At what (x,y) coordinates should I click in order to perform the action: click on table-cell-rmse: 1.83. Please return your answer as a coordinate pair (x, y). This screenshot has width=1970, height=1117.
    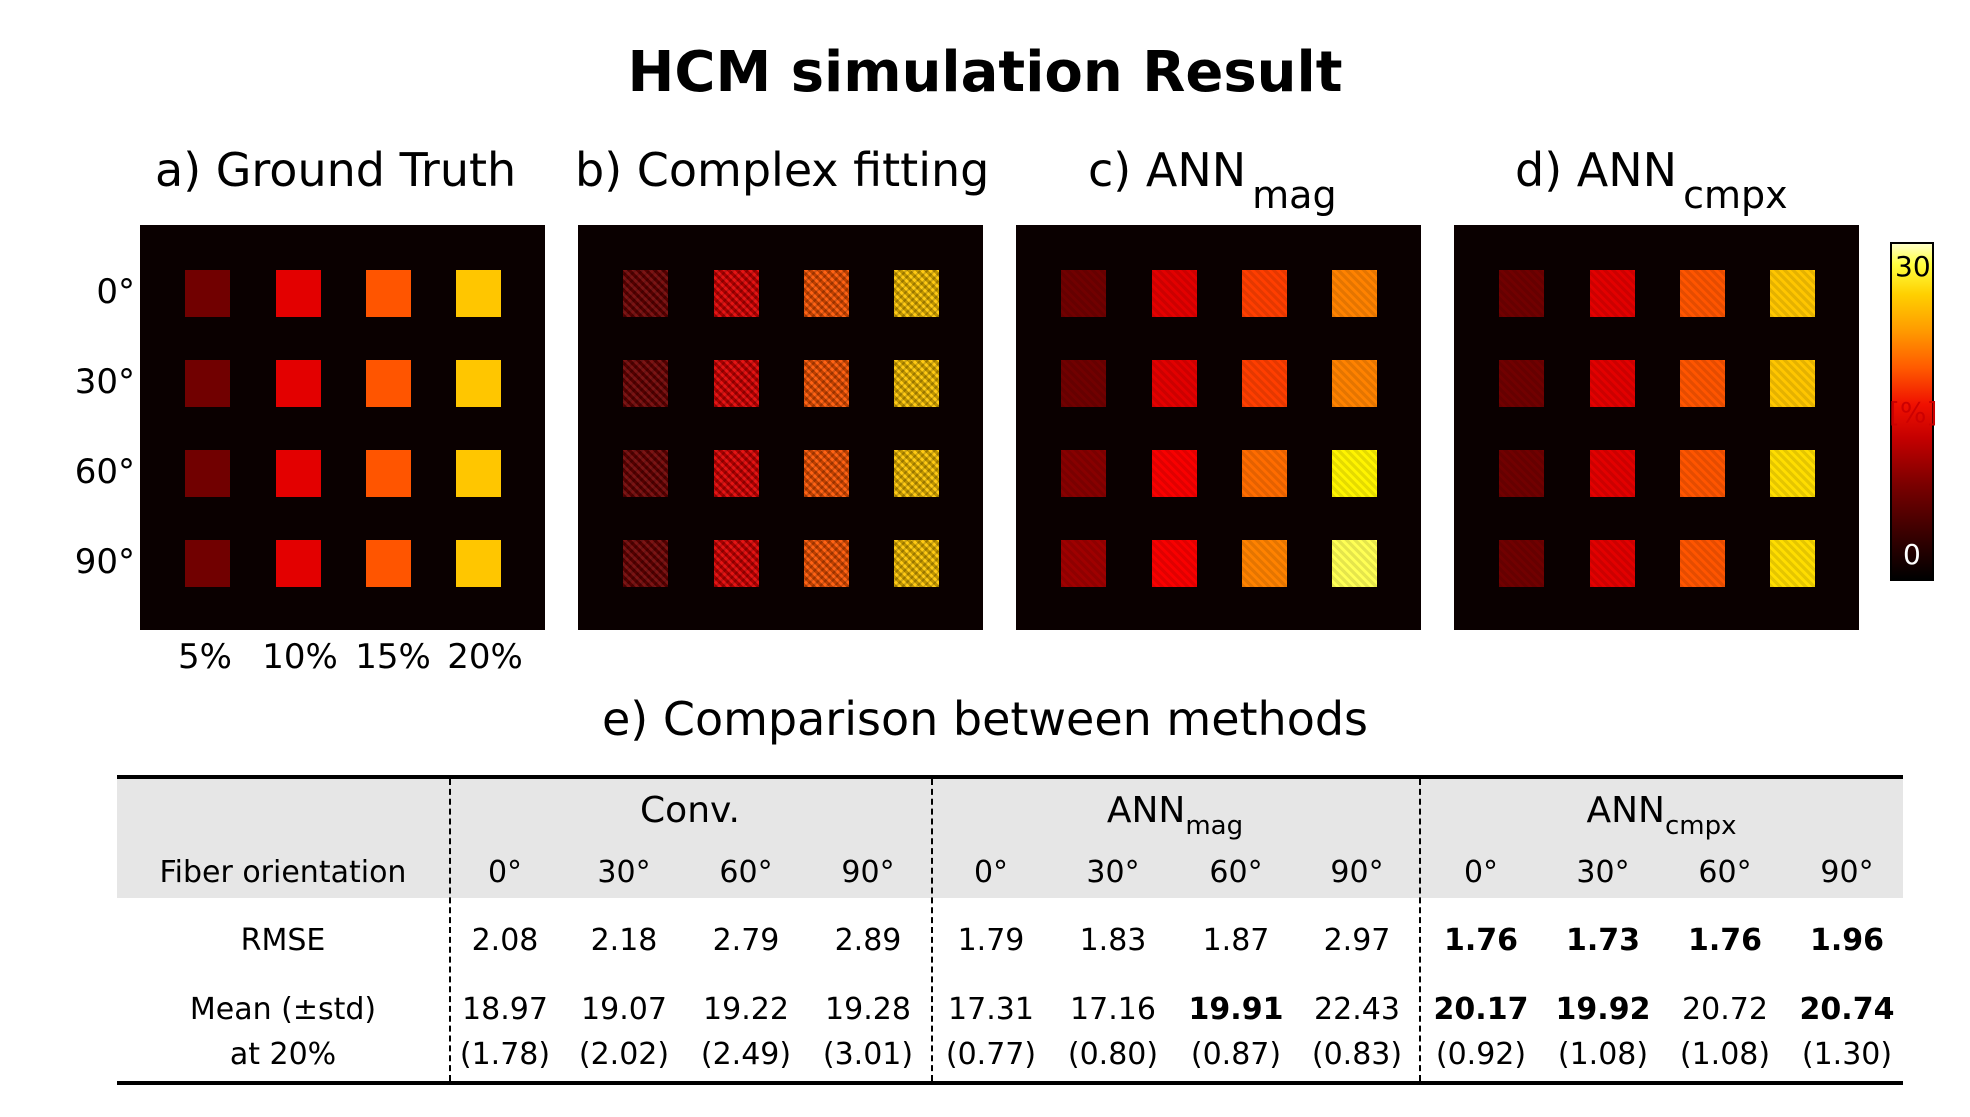
    Looking at the image, I should click on (1113, 940).